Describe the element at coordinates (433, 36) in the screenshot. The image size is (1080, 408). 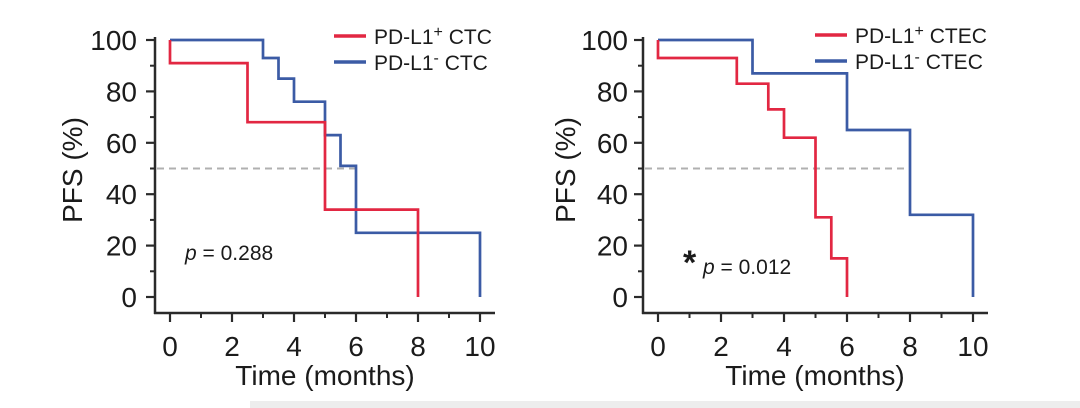
I see `legend-label-pdl1-pos-ctc: PD-L1+ CTC` at that location.